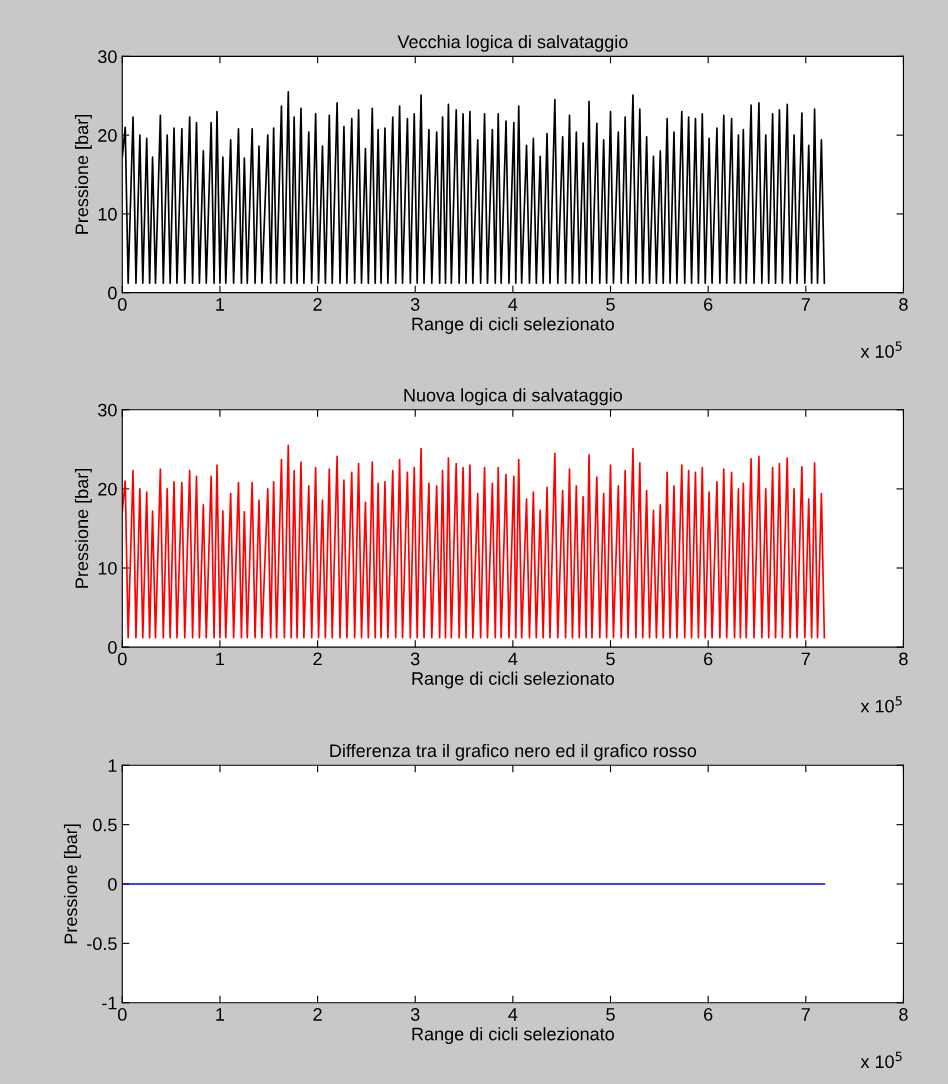 This screenshot has height=1084, width=948. Describe the element at coordinates (512, 43) in the screenshot. I see `chart-title: Vecchia logica di salvataggio` at that location.